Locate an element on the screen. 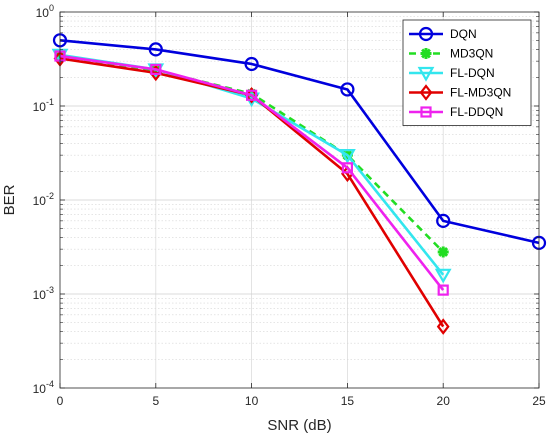  x-tick-label: 15 is located at coordinates (348, 401).